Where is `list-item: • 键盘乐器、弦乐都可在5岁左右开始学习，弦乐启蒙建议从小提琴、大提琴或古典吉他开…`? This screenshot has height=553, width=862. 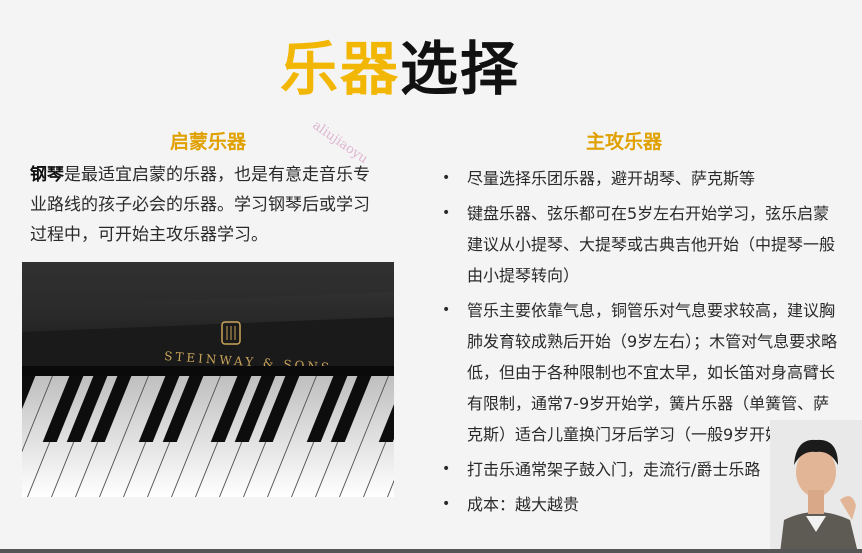
list-item: • 键盘乐器、弦乐都可在5岁左右开始学习，弦乐启蒙建议从小提琴、大提琴或古典吉他开… is located at coordinates (640, 244).